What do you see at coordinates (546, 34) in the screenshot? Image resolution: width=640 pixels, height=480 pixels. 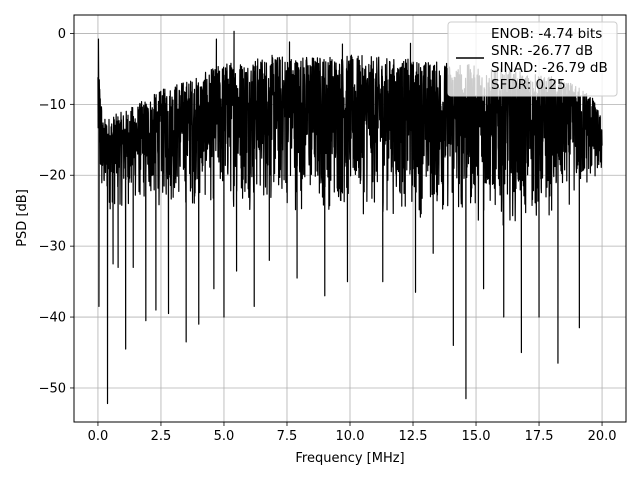 I see `legend-enob: ENOB: -4.74 bits` at bounding box center [546, 34].